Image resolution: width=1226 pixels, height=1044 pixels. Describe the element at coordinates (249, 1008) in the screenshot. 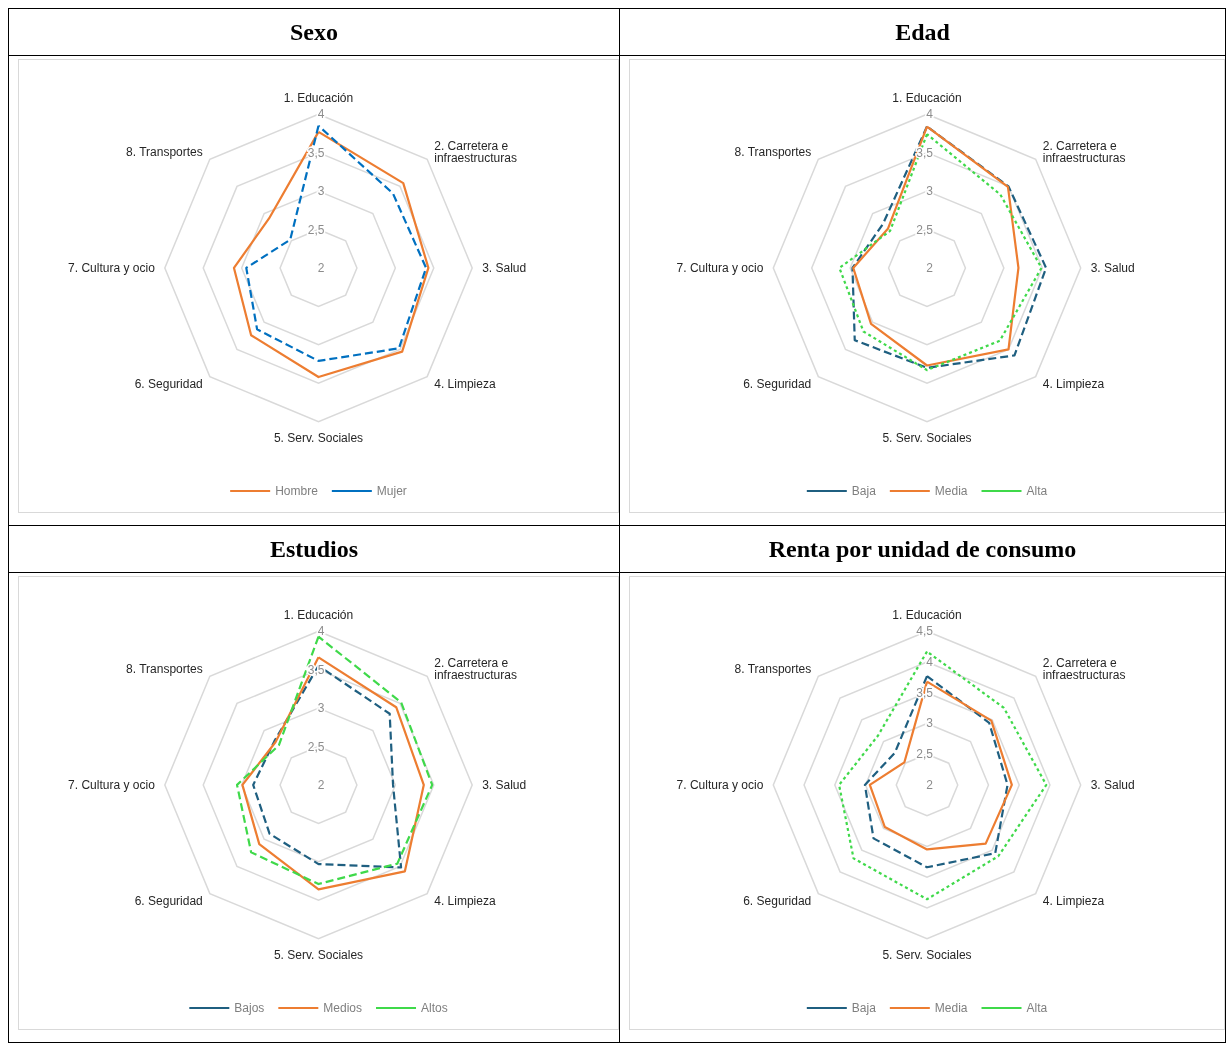

I see `legend-label: Bajos` at that location.